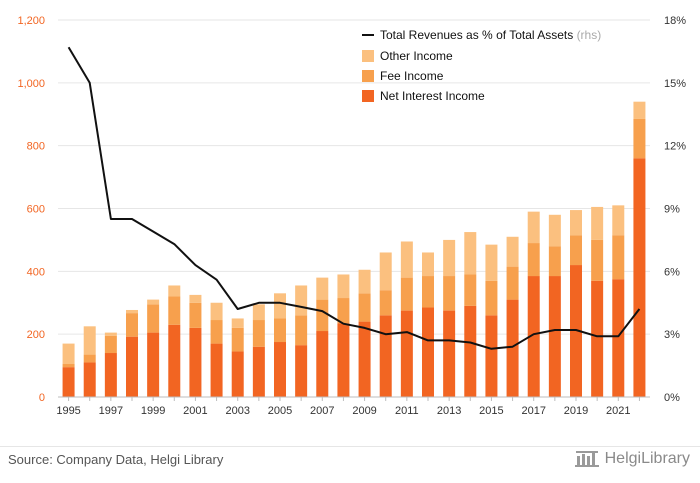 This screenshot has width=700, height=483. I want to click on legend-item-other-income: Other Income, so click(407, 56).